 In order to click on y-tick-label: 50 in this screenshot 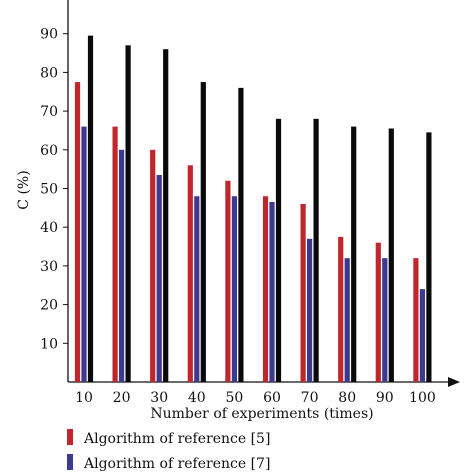, I will do `click(49, 190)`.